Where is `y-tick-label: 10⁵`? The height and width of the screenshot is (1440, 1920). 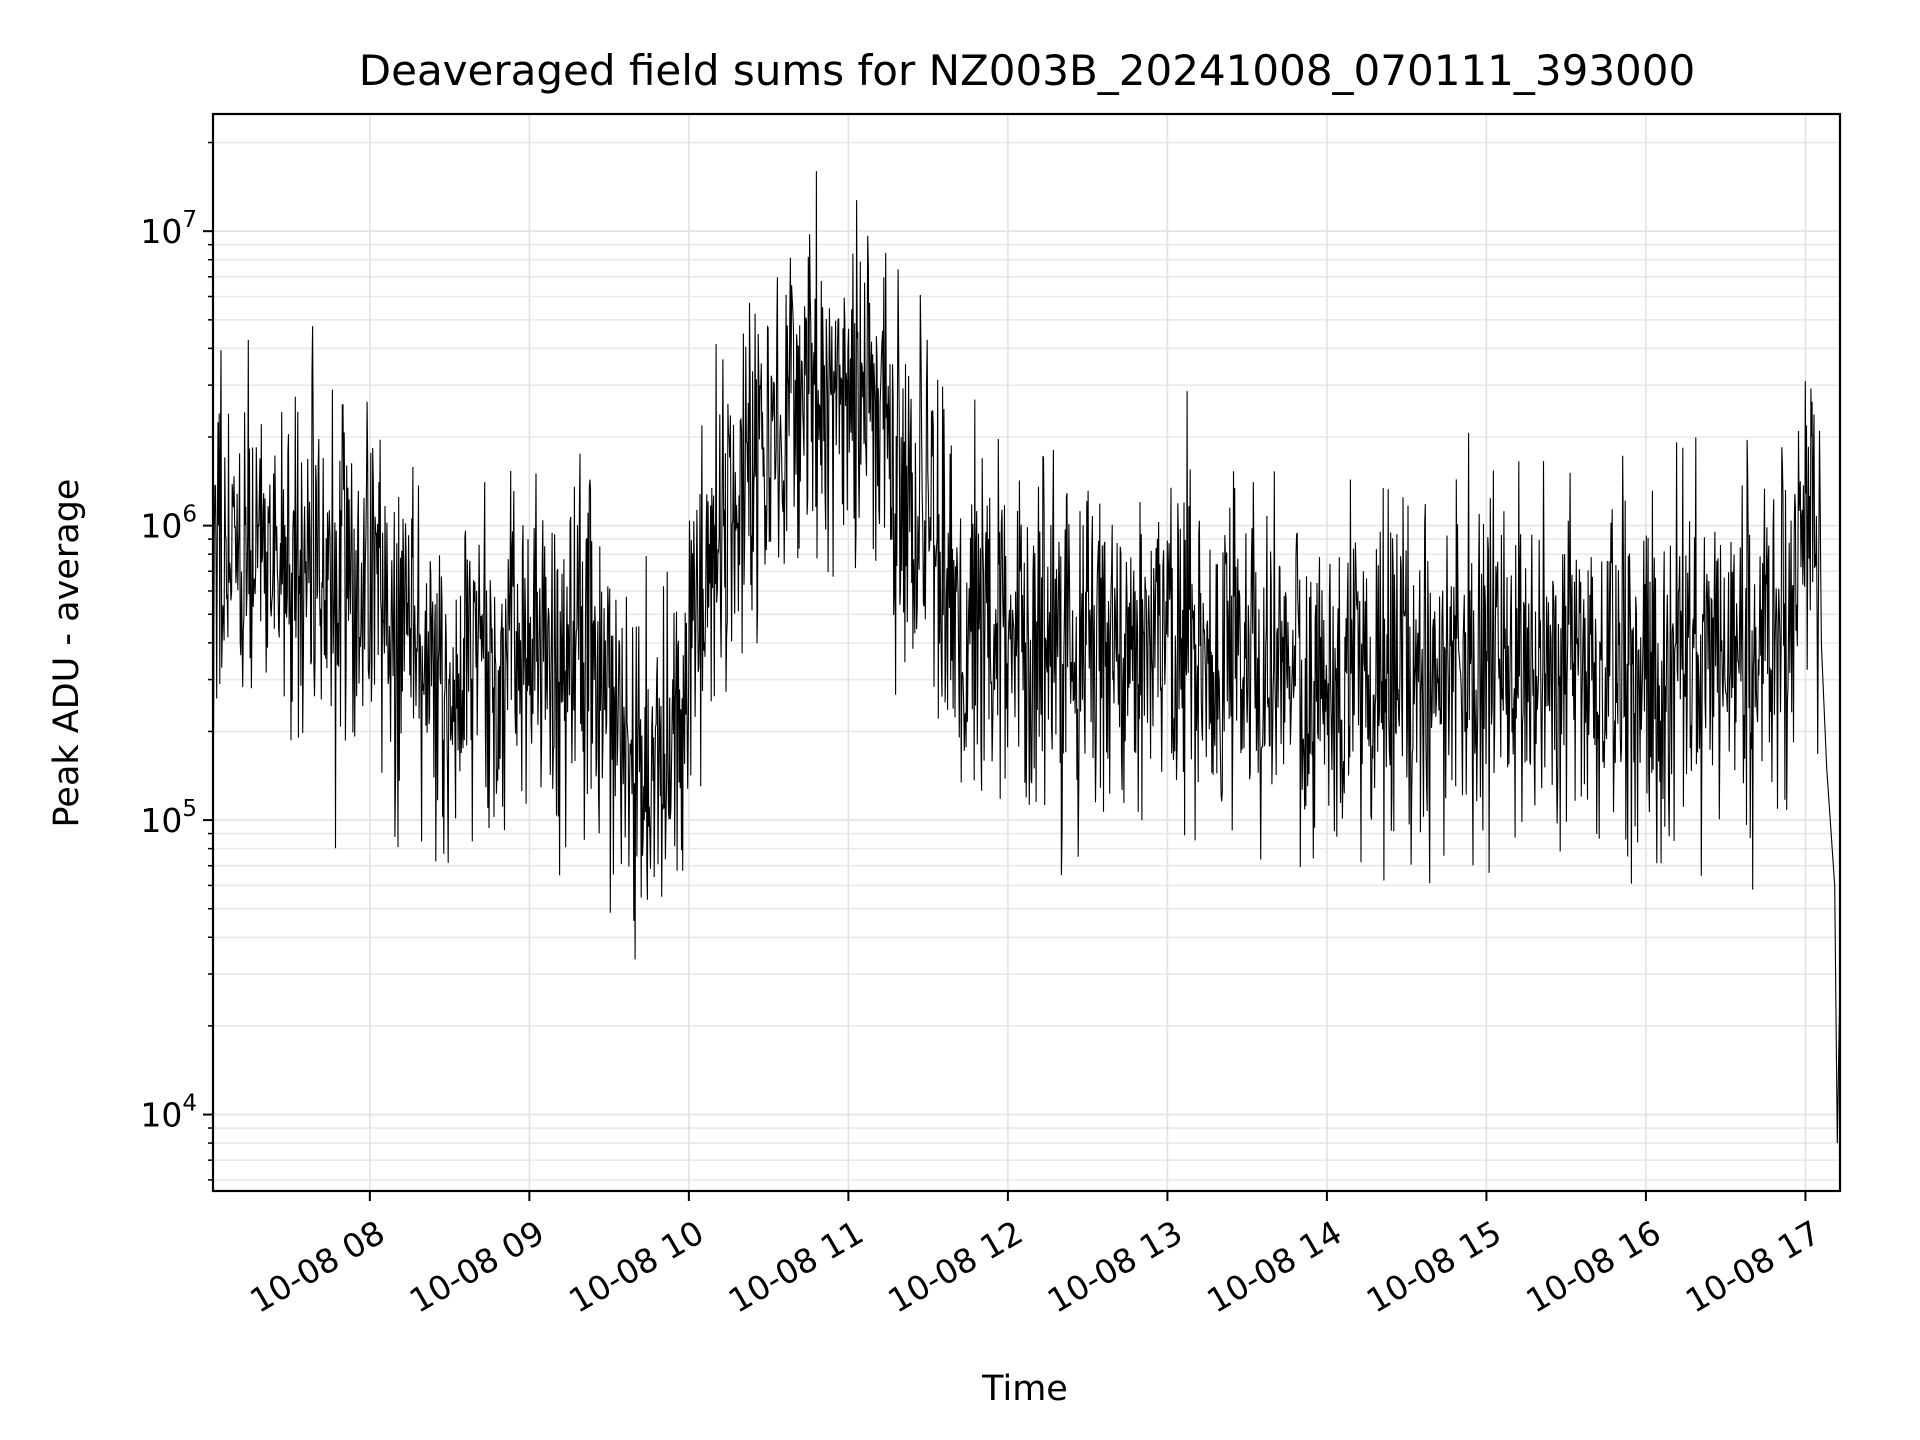 y-tick-label: 10⁵ is located at coordinates (168, 818).